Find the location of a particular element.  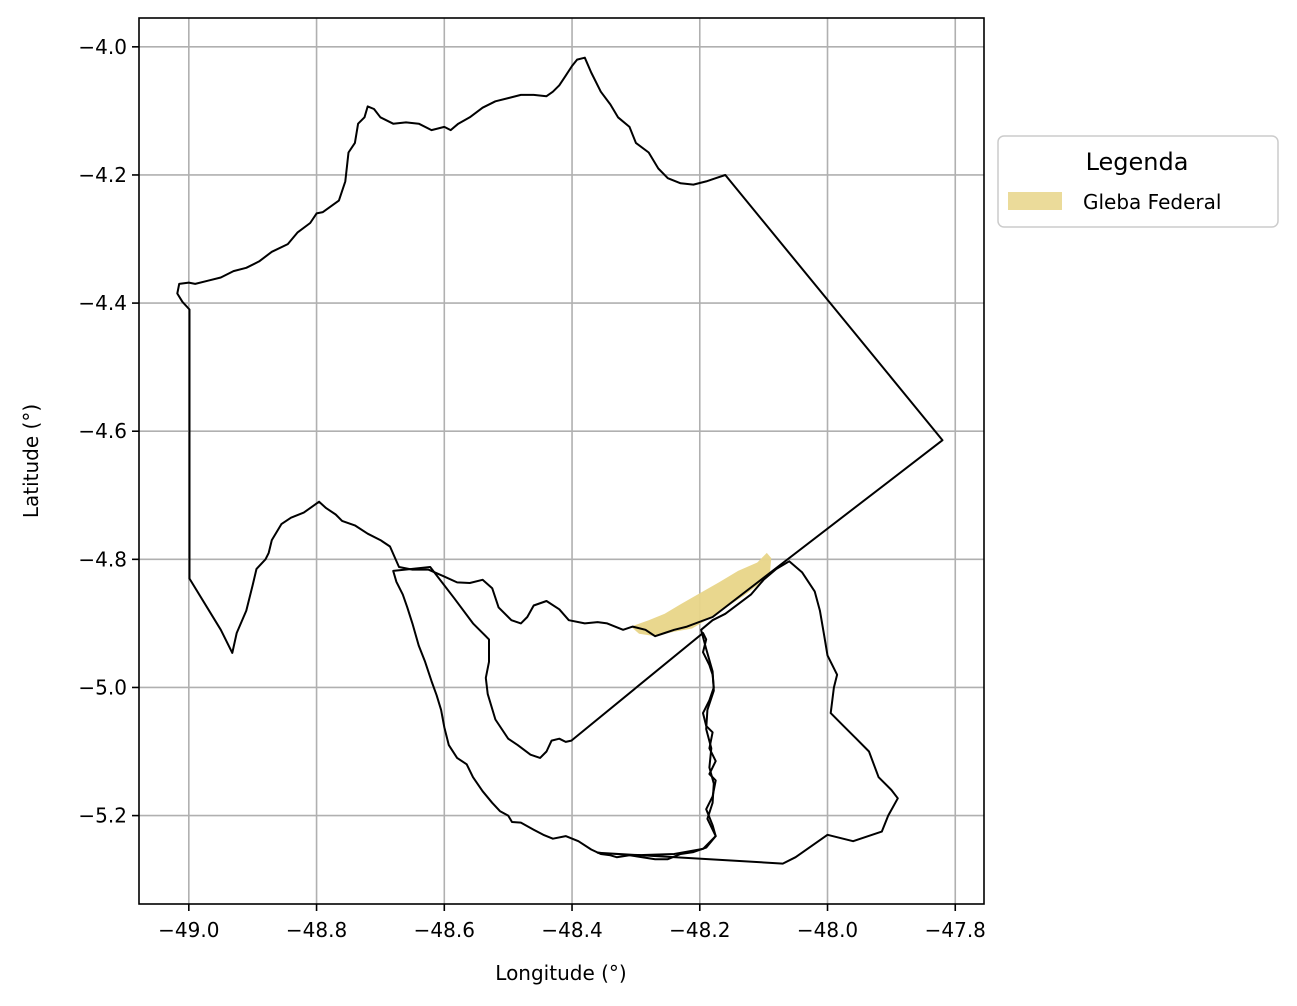

x-tick-label: −47.8 is located at coordinates (955, 930).